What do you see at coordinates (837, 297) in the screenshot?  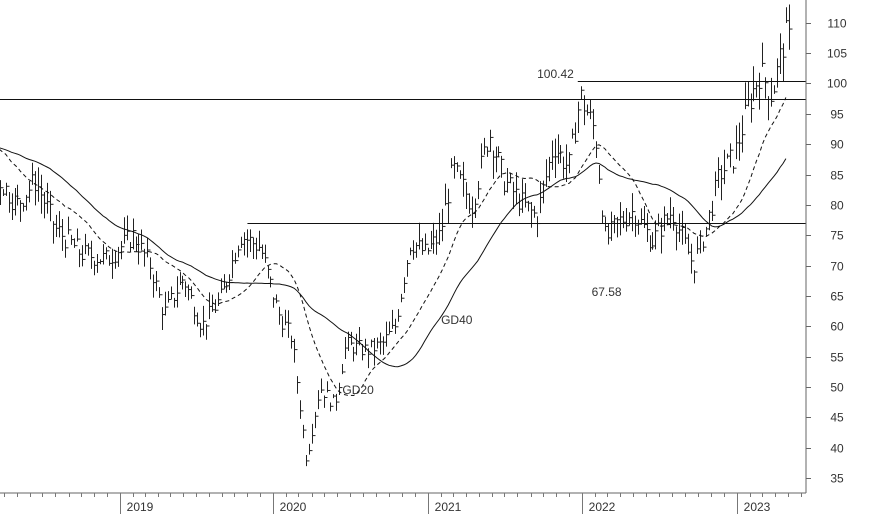 I see `y-tick-label: 65` at bounding box center [837, 297].